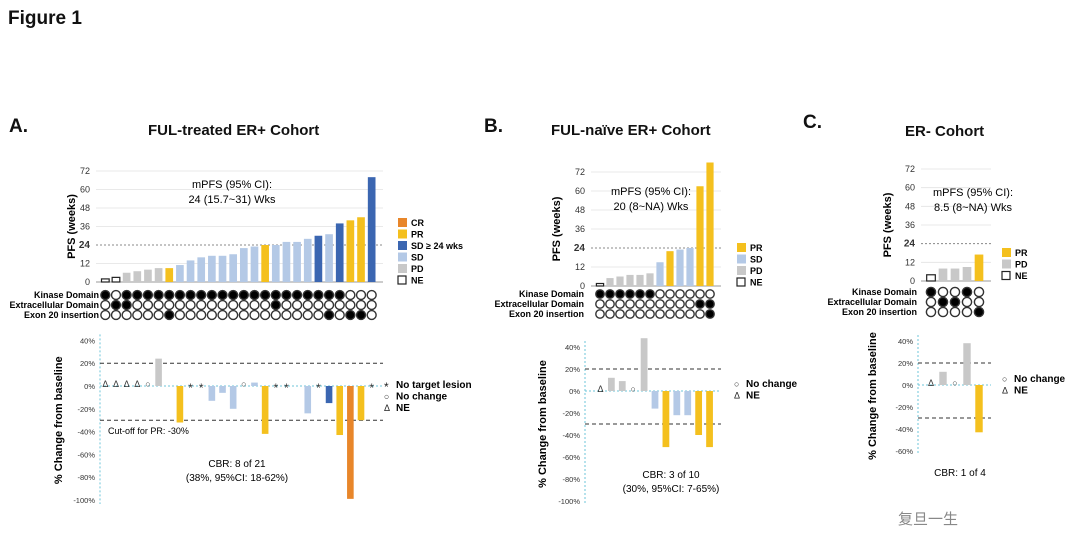  I want to click on change-tick-label-b: 20%, so click(572, 369).